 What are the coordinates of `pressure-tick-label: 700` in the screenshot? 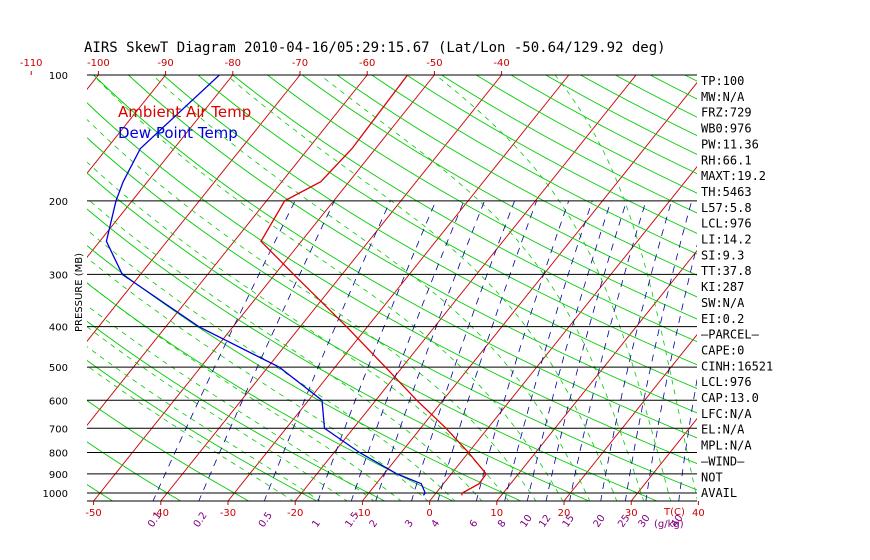 It's located at (58, 429).